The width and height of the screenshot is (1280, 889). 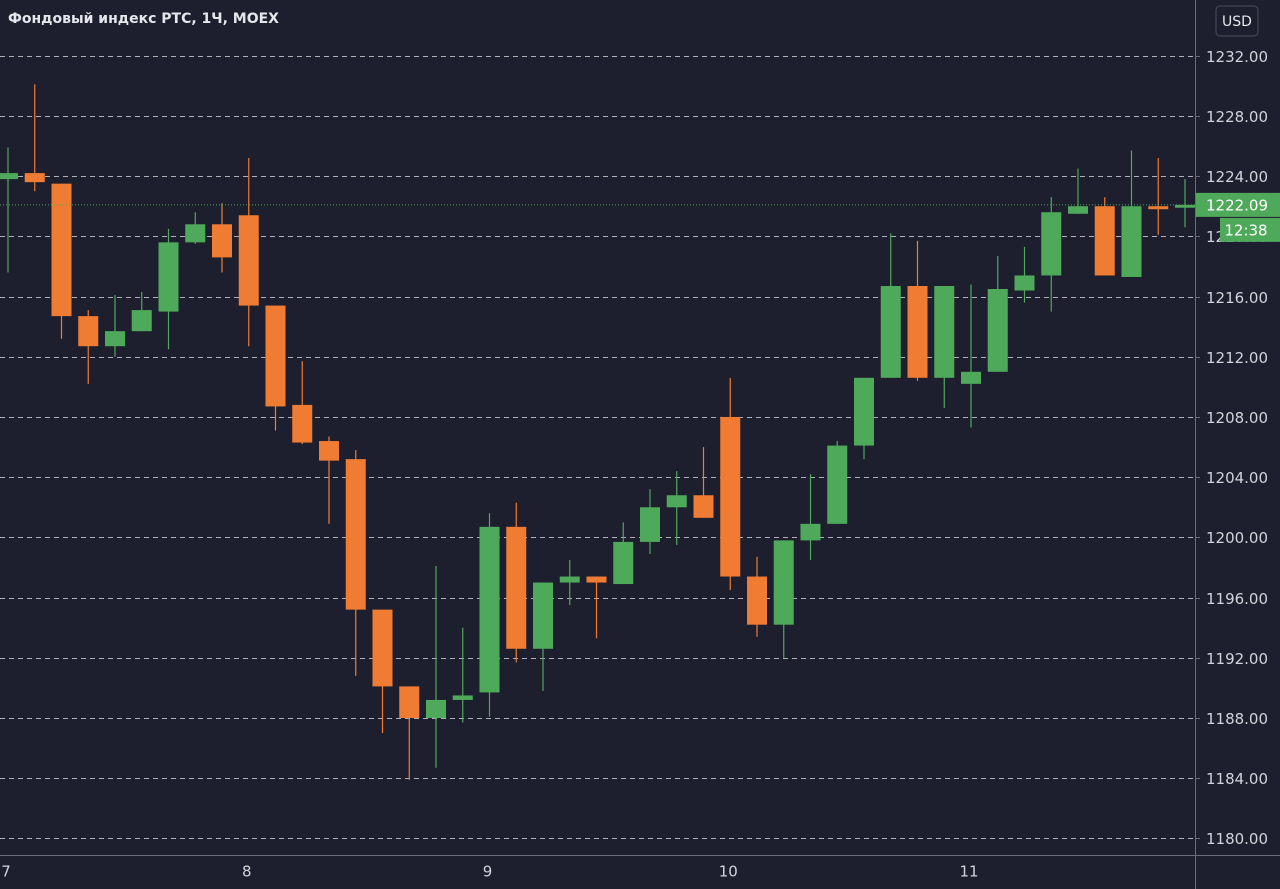 I want to click on last-price-label: 1222.09, so click(x=1237, y=205).